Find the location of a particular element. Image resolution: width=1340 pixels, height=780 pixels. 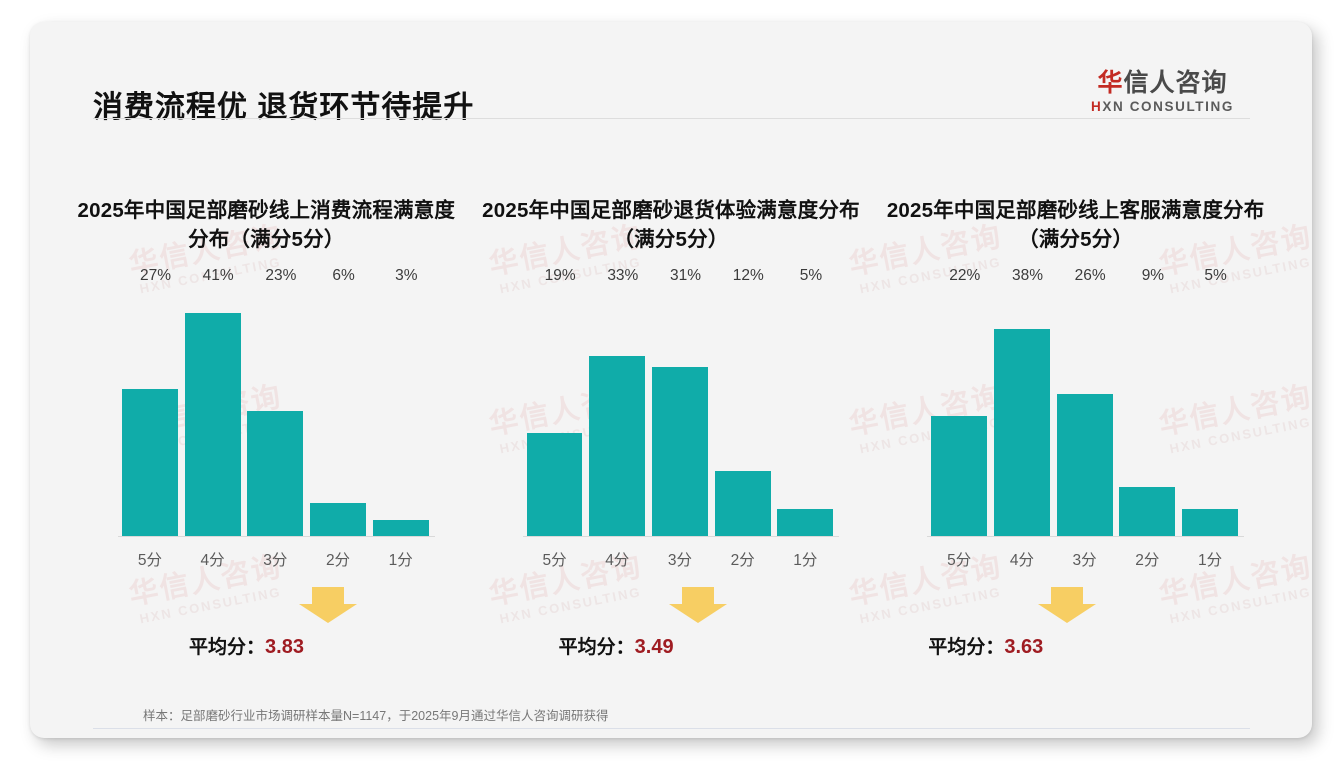

plot-area: 27% 41% 23% 6% 3% is located at coordinates (276, 402).